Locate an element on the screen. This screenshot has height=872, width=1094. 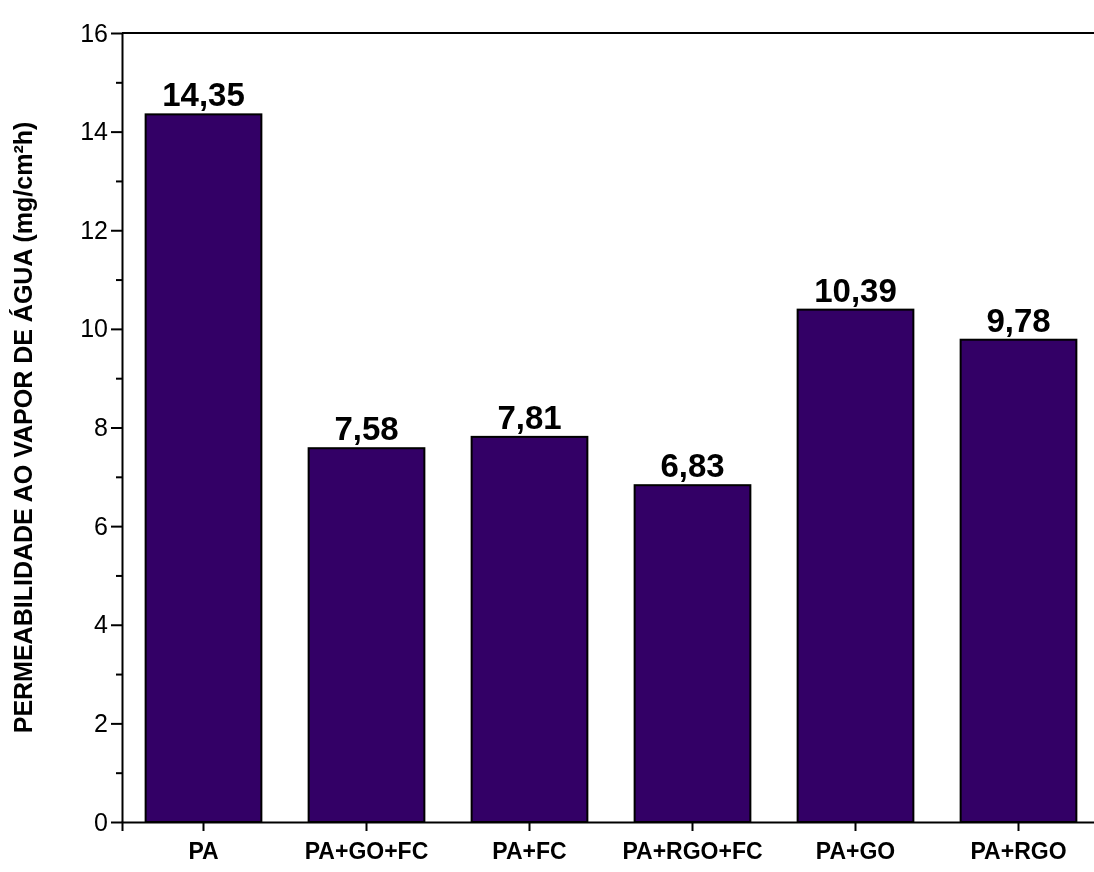
data-label: 14,35 is located at coordinates (203, 95).